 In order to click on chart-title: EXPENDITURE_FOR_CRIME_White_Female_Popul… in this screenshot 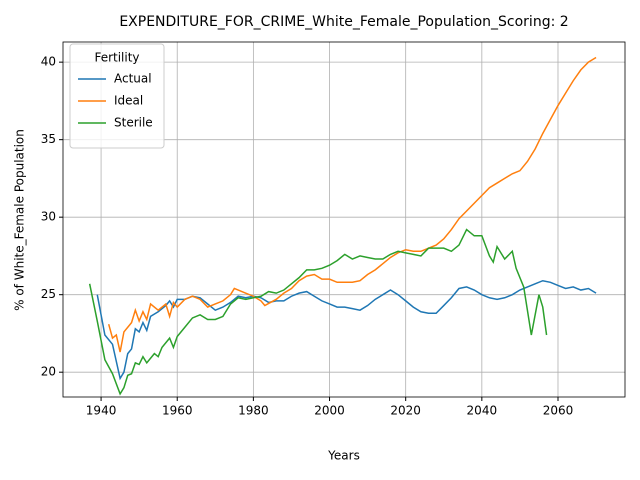, I will do `click(343, 22)`.